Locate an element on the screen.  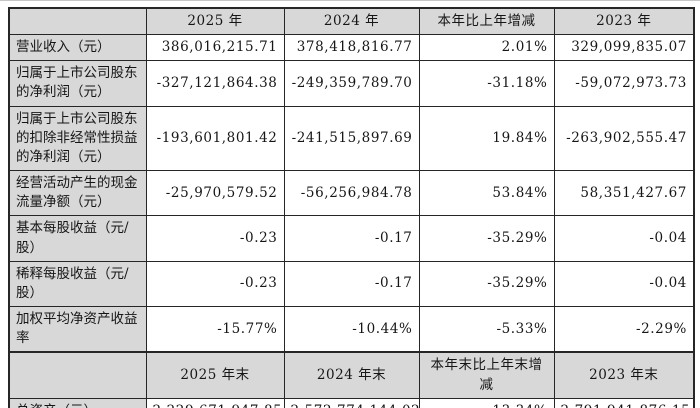
value-cell: -241,515,897.69 is located at coordinates (351, 138).